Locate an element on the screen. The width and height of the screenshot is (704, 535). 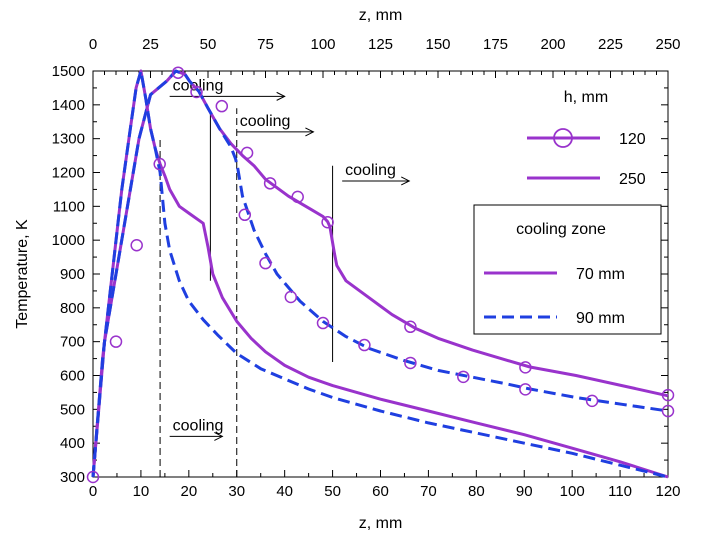
x-tick-label-bottom: 10 is located at coordinates (141, 491).